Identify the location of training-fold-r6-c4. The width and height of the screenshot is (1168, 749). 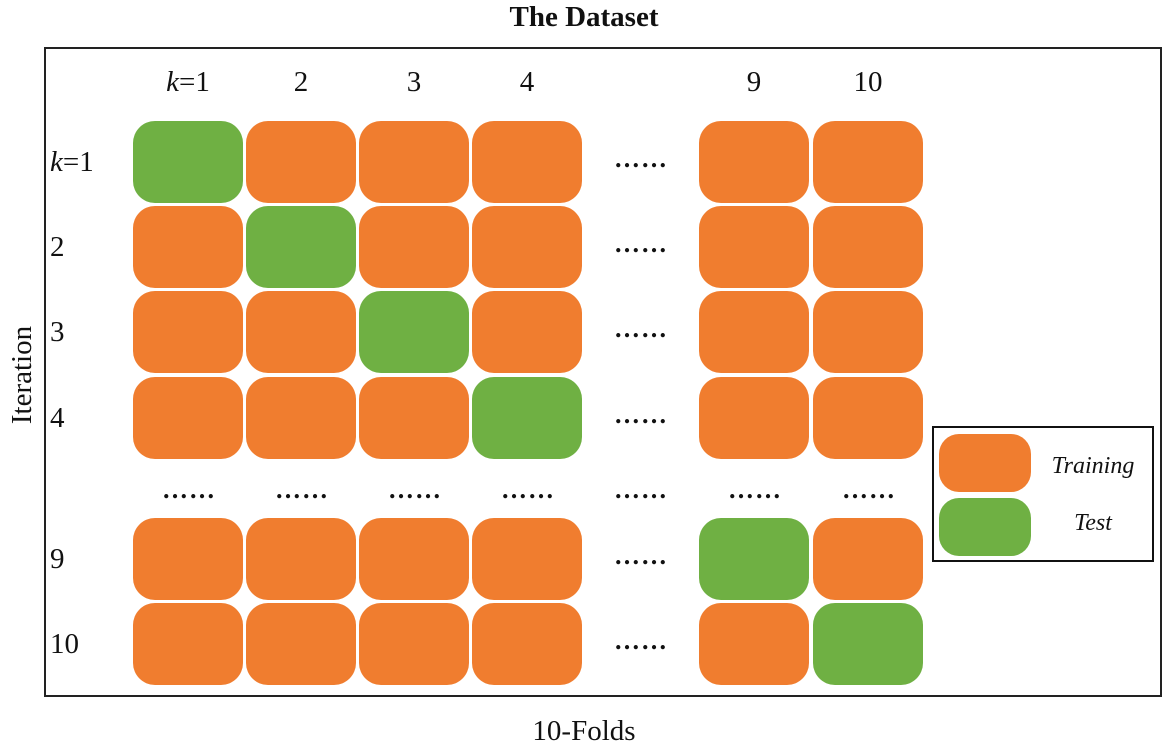
(527, 644).